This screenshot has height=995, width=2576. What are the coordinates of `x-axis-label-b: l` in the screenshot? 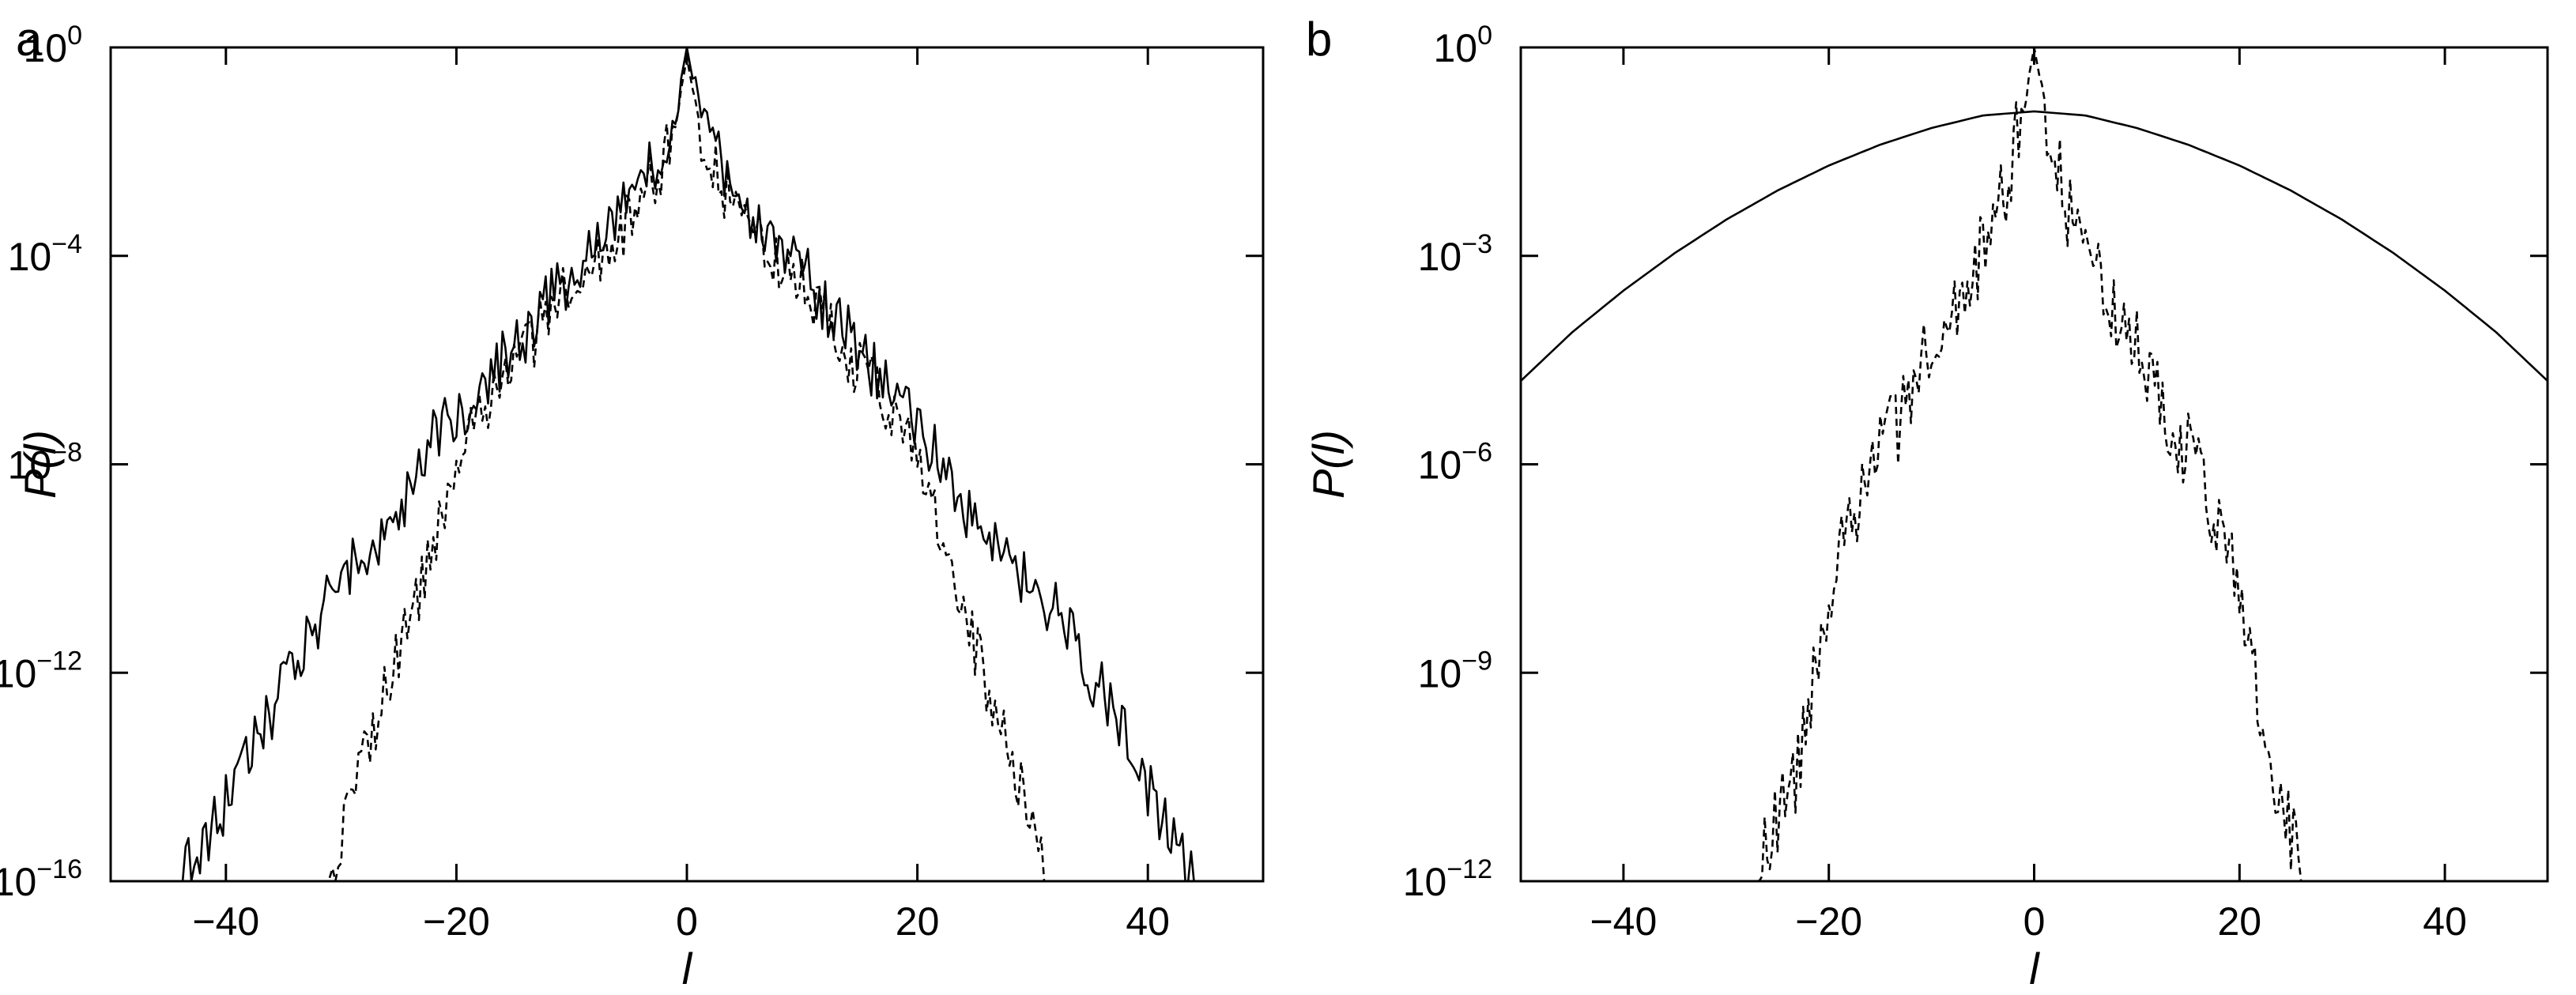 It's located at (2035, 968).